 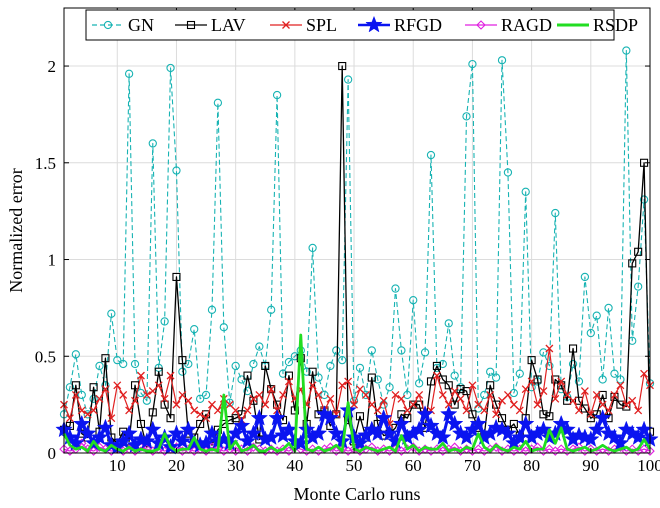 What do you see at coordinates (176, 465) in the screenshot?
I see `x-tick-label: 20` at bounding box center [176, 465].